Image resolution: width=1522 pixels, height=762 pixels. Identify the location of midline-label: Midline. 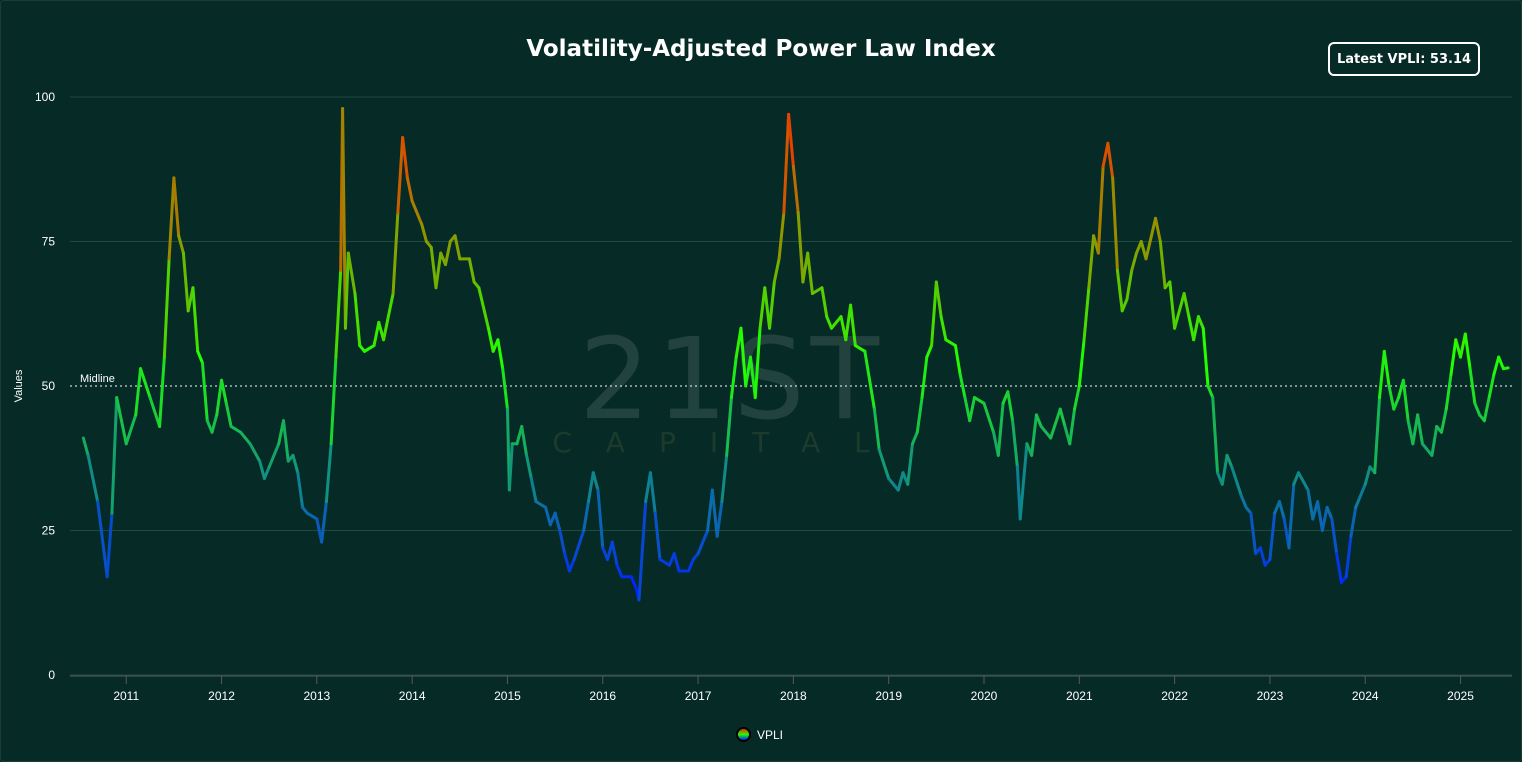
(97, 379).